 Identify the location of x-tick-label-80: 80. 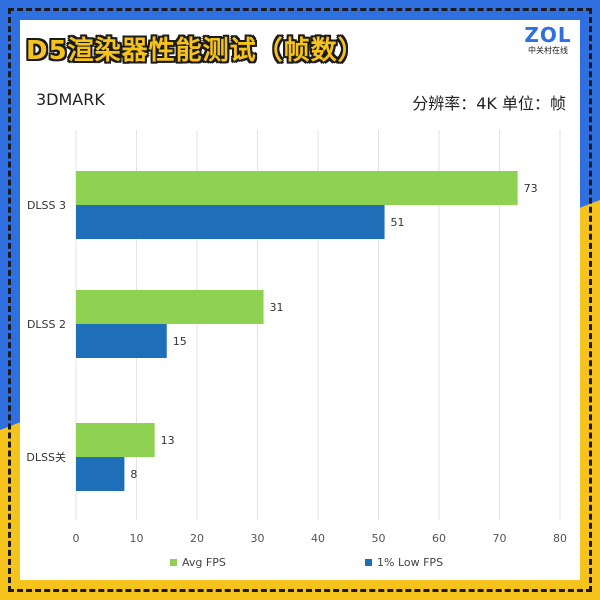
(560, 538).